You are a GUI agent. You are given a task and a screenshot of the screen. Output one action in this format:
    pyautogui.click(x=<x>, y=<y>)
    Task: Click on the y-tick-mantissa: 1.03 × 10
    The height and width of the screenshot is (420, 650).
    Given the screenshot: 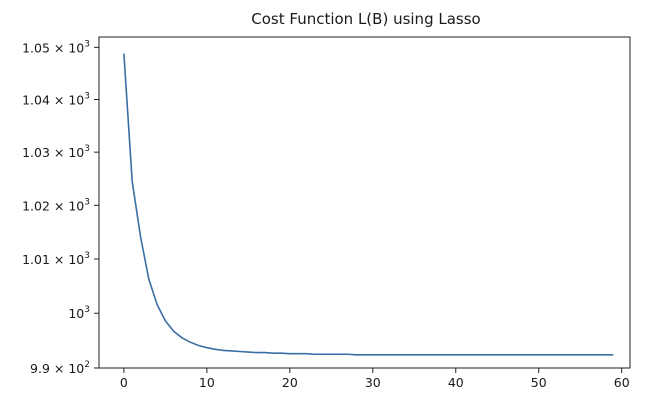 What is the action you would take?
    pyautogui.click(x=53, y=152)
    